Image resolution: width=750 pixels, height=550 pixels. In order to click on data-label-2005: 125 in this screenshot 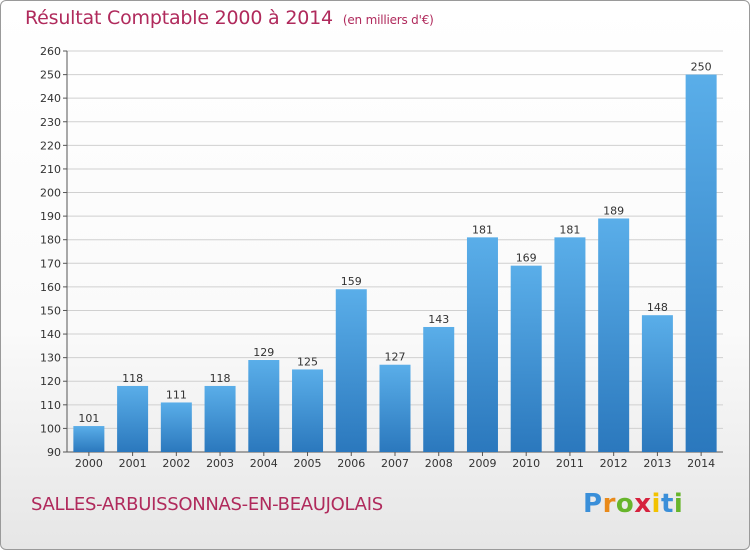, I will do `click(307, 361)`.